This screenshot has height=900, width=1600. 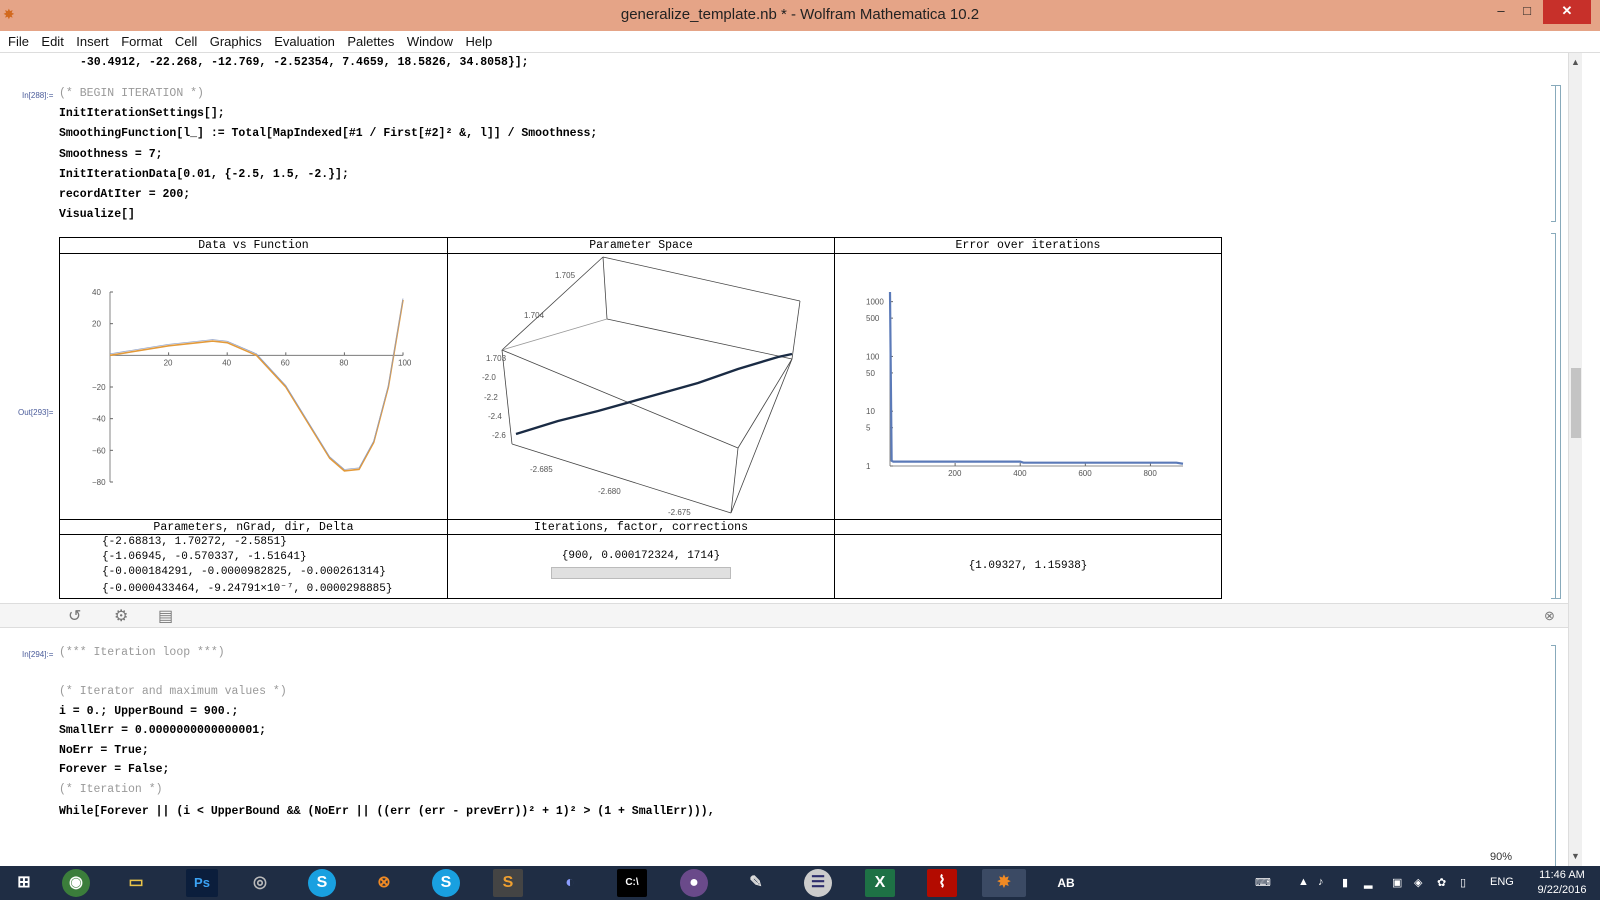 What do you see at coordinates (1345, 883) in the screenshot?
I see `network-icon: ▮` at bounding box center [1345, 883].